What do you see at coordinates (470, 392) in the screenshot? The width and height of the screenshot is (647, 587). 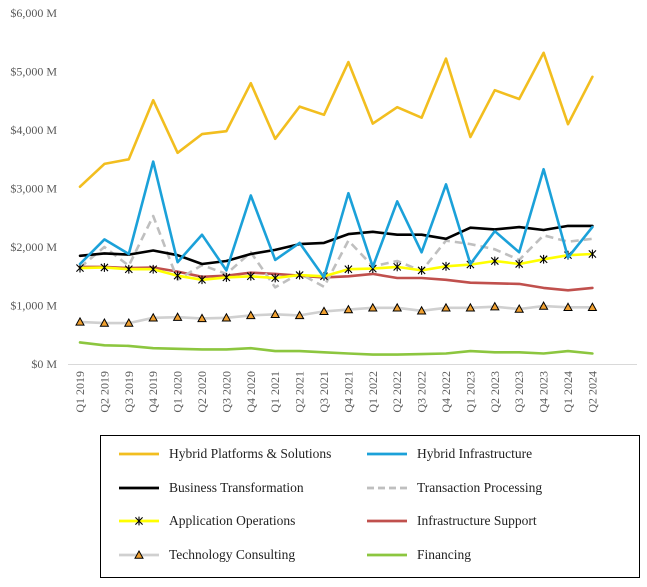 I see `x-tick-label: Q1 2023` at bounding box center [470, 392].